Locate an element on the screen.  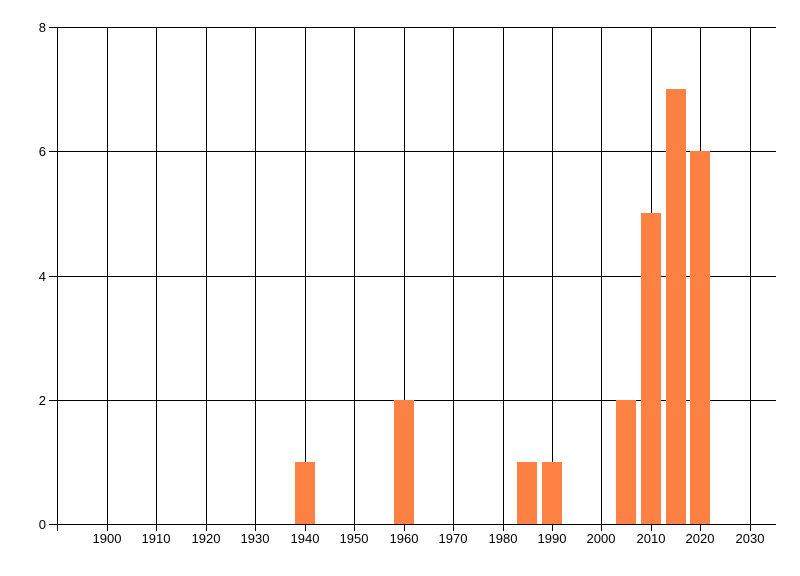
x-axis-line is located at coordinates (412, 524).